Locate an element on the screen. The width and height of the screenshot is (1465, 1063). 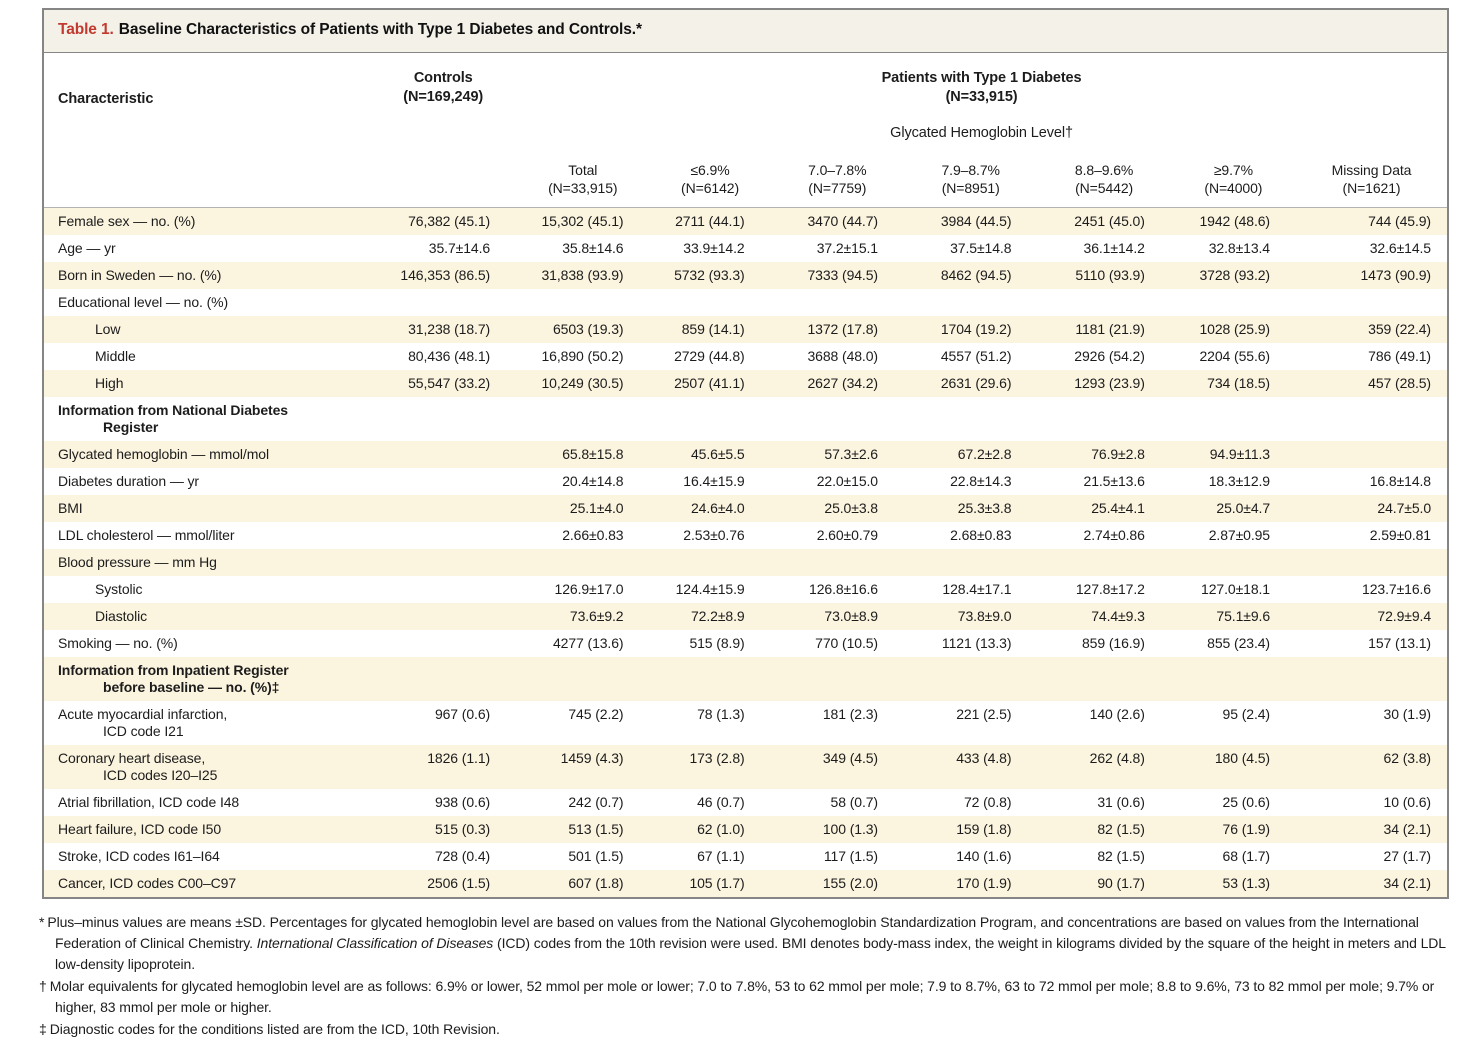
row-label: Diastolic is located at coordinates (121, 615).